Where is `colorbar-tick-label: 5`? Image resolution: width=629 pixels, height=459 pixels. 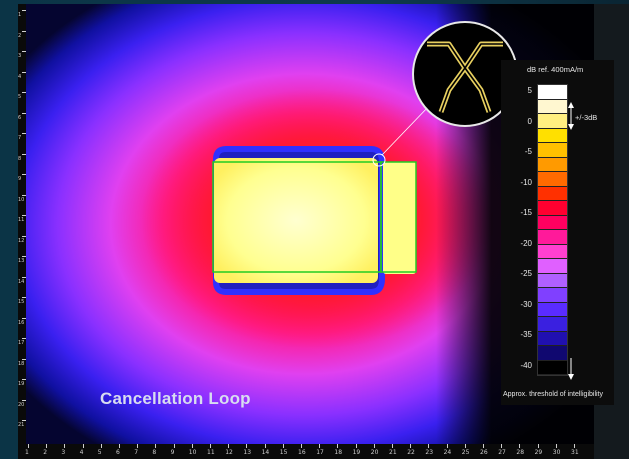
colorbar-tick-label: 5 is located at coordinates (529, 90).